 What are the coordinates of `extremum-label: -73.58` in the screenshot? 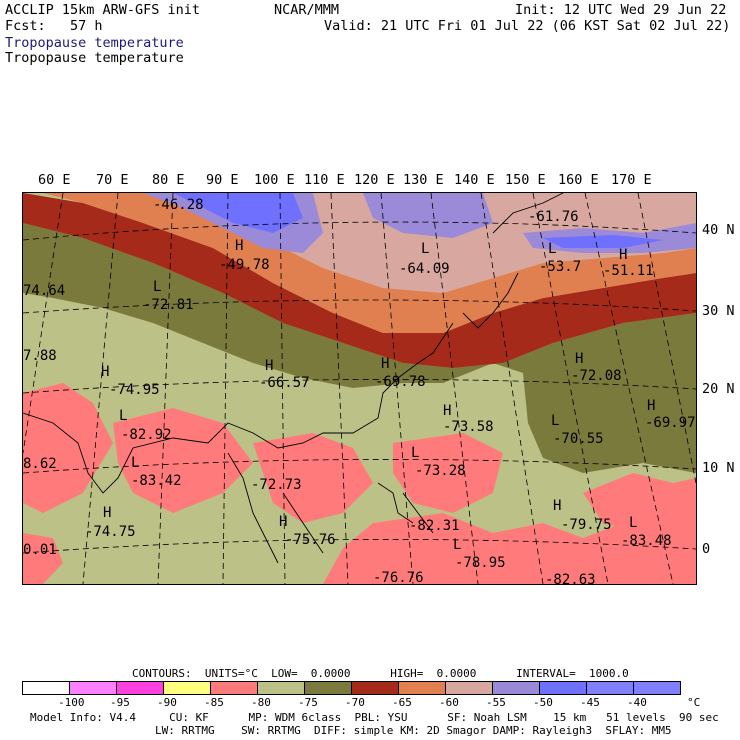 It's located at (468, 427).